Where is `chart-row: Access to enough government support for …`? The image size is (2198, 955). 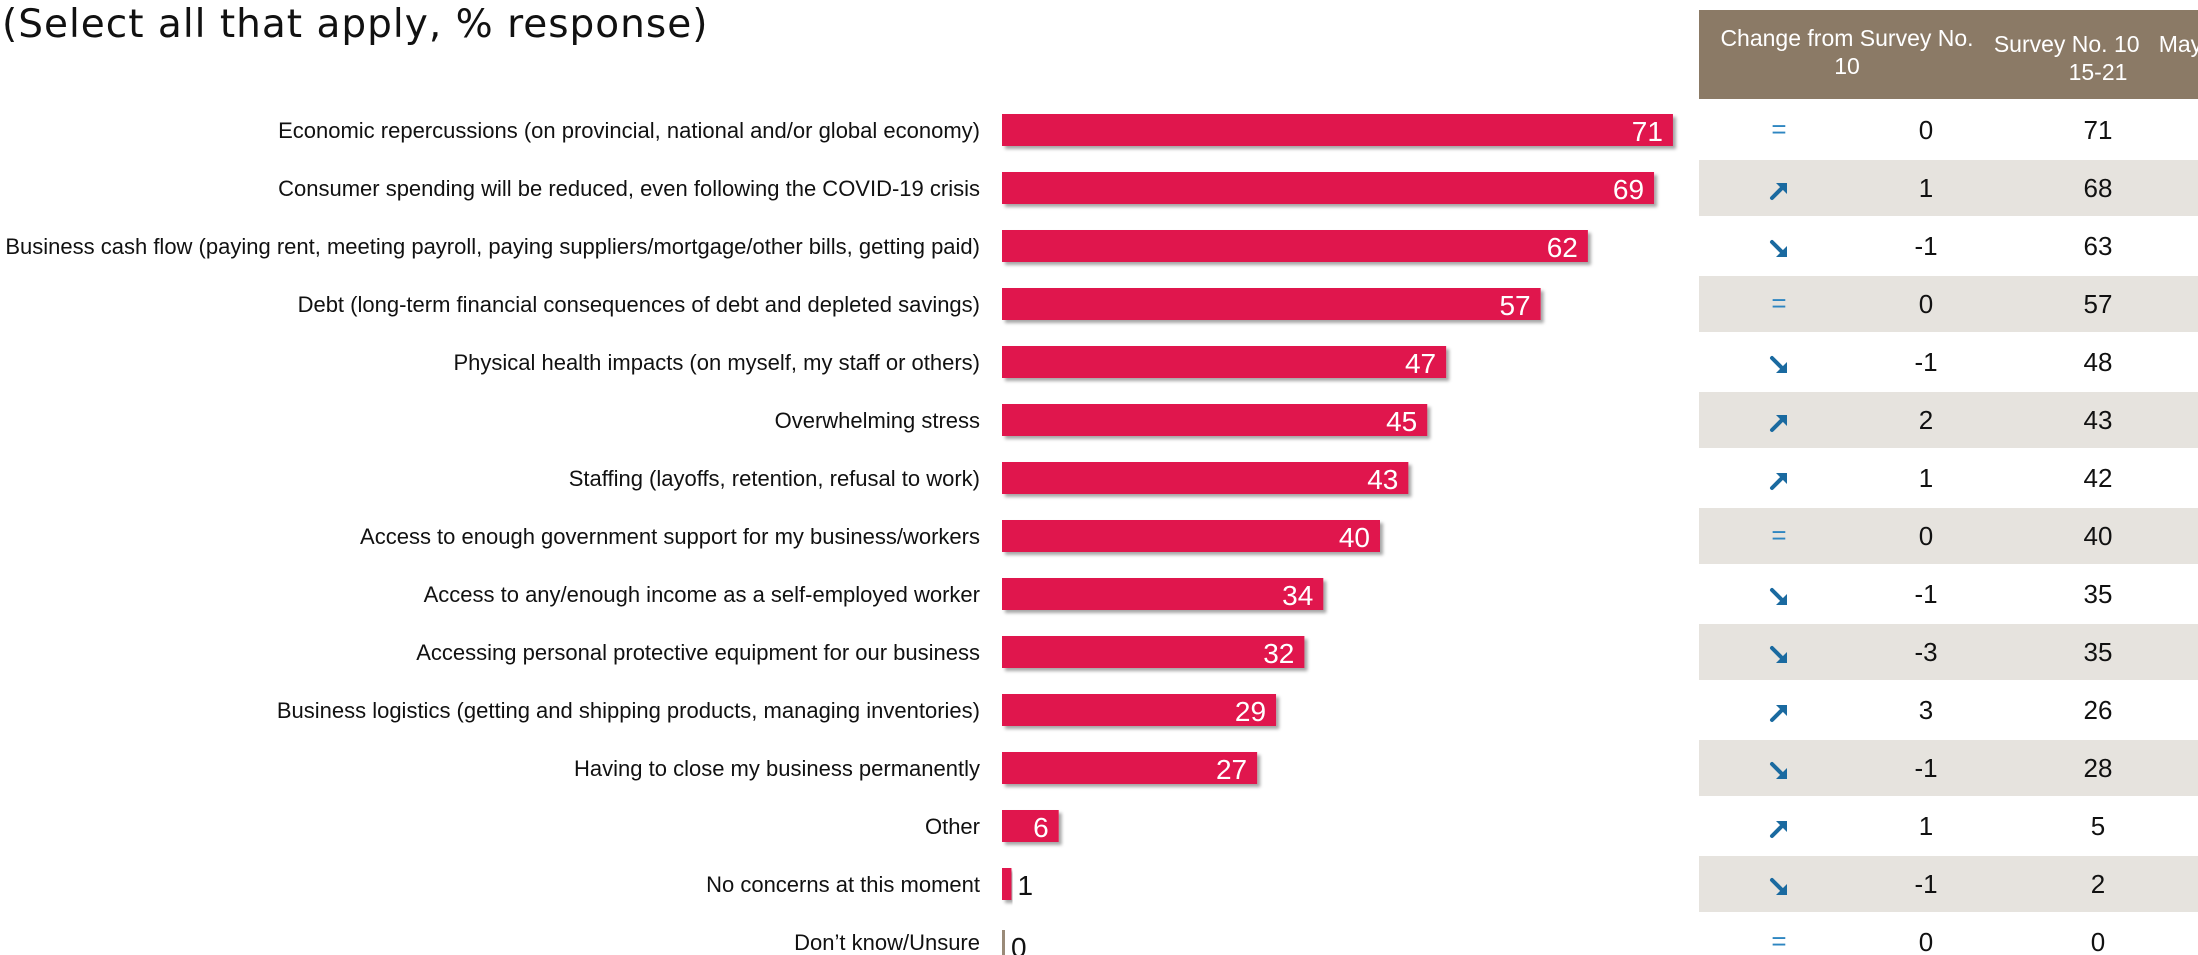 chart-row: Access to enough government support for … is located at coordinates (1279, 536).